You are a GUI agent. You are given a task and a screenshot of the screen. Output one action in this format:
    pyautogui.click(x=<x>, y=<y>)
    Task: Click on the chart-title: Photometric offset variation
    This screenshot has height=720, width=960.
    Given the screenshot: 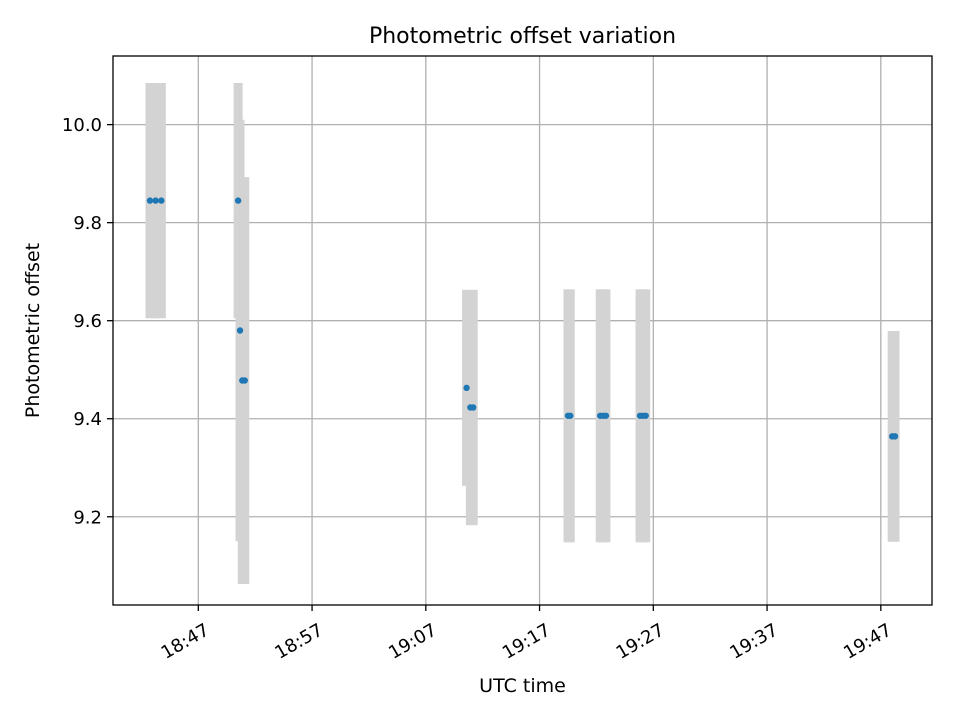 What is the action you would take?
    pyautogui.click(x=522, y=36)
    